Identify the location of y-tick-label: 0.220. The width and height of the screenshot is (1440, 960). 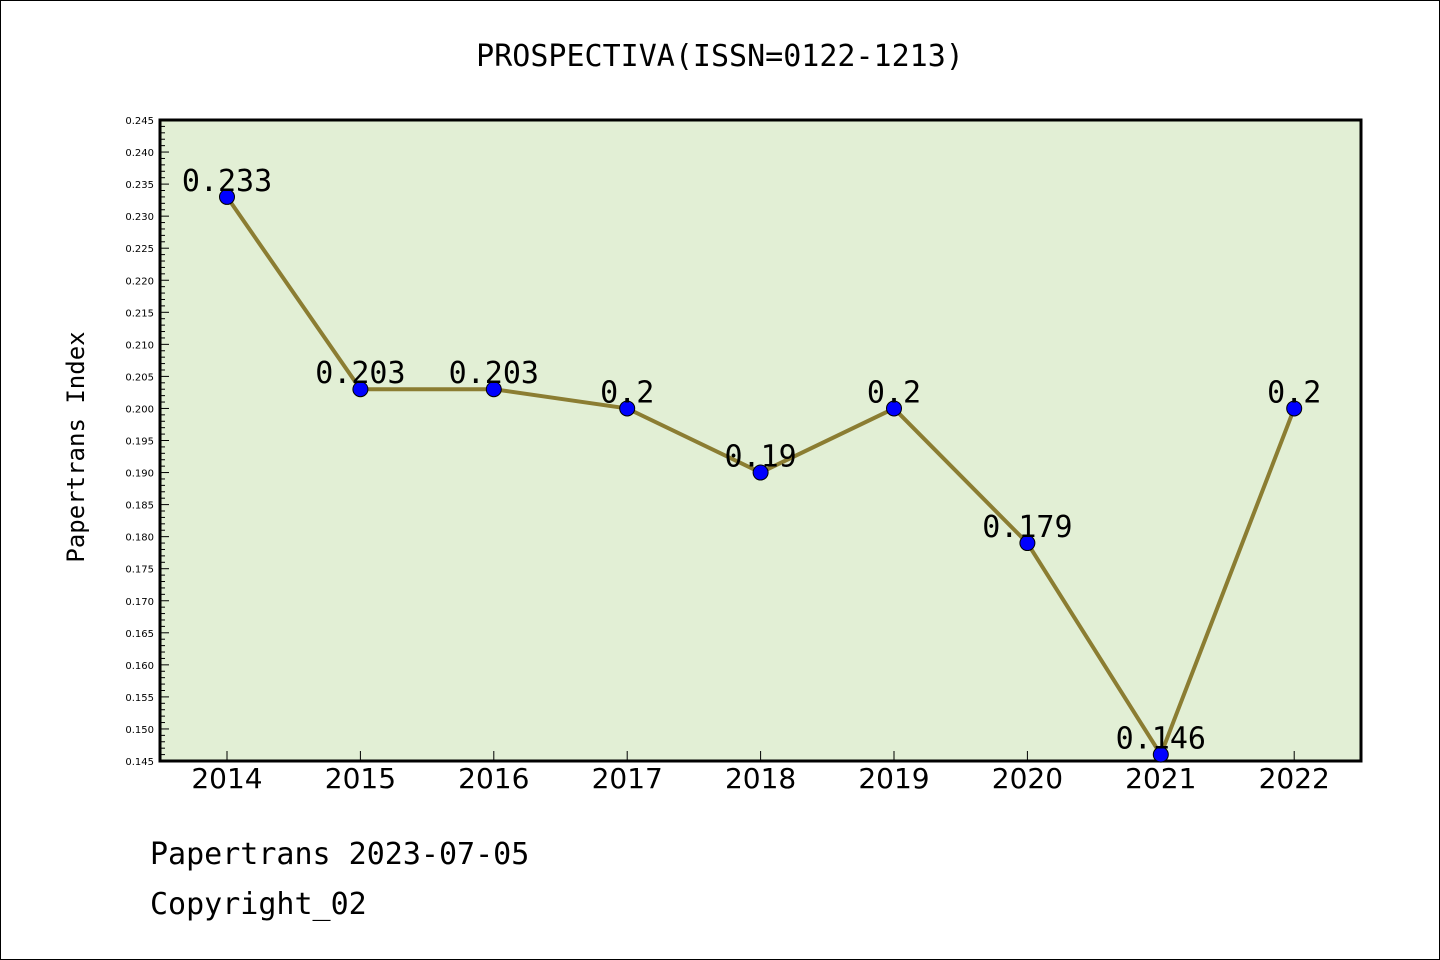
(139, 281).